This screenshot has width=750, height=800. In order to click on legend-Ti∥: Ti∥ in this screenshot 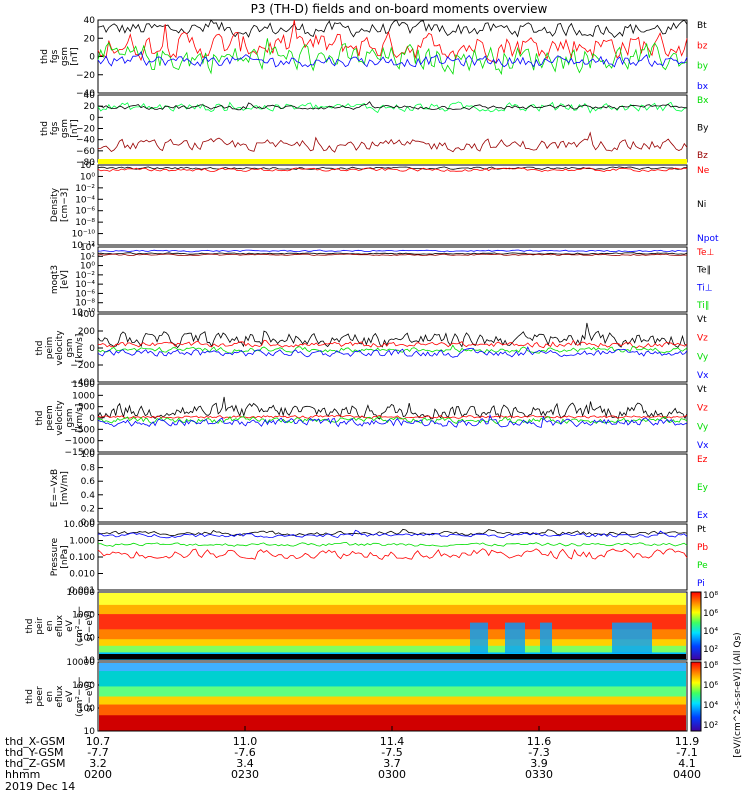, I will do `click(702, 306)`.